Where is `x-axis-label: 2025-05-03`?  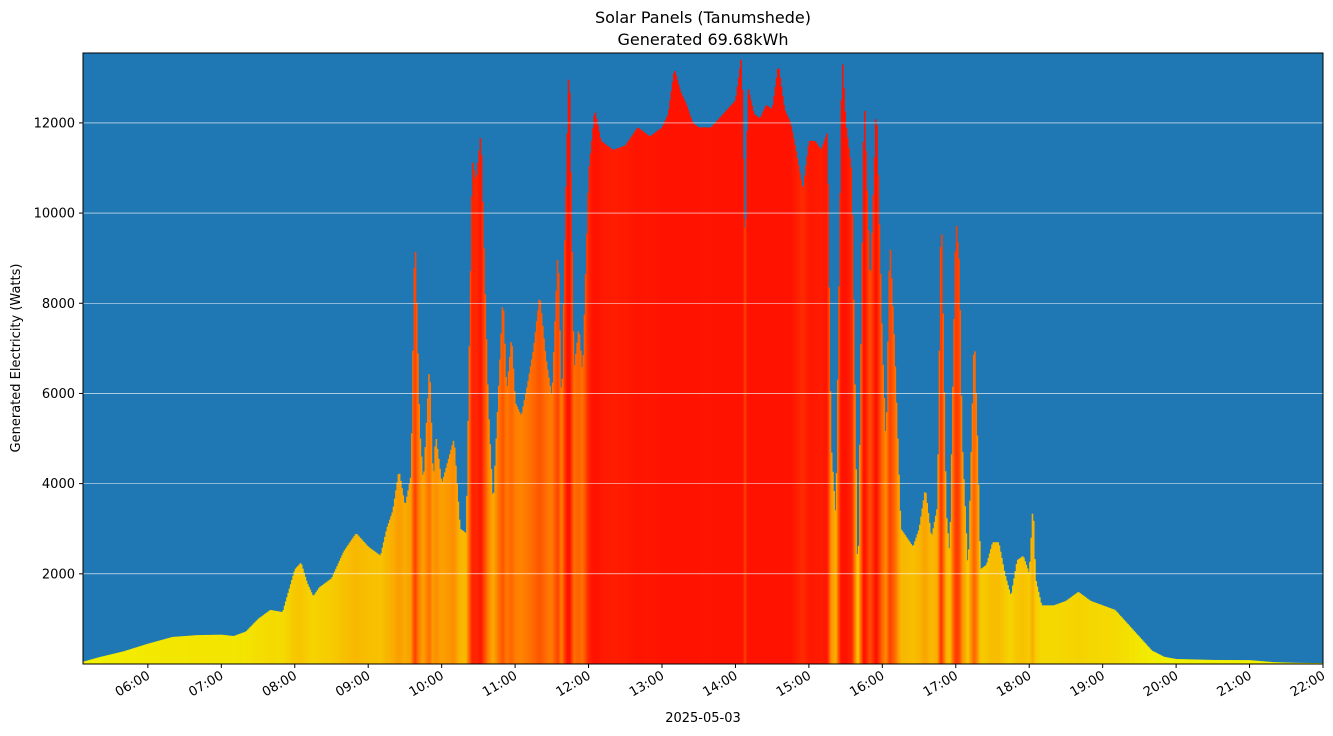
x-axis-label: 2025-05-03 is located at coordinates (703, 718).